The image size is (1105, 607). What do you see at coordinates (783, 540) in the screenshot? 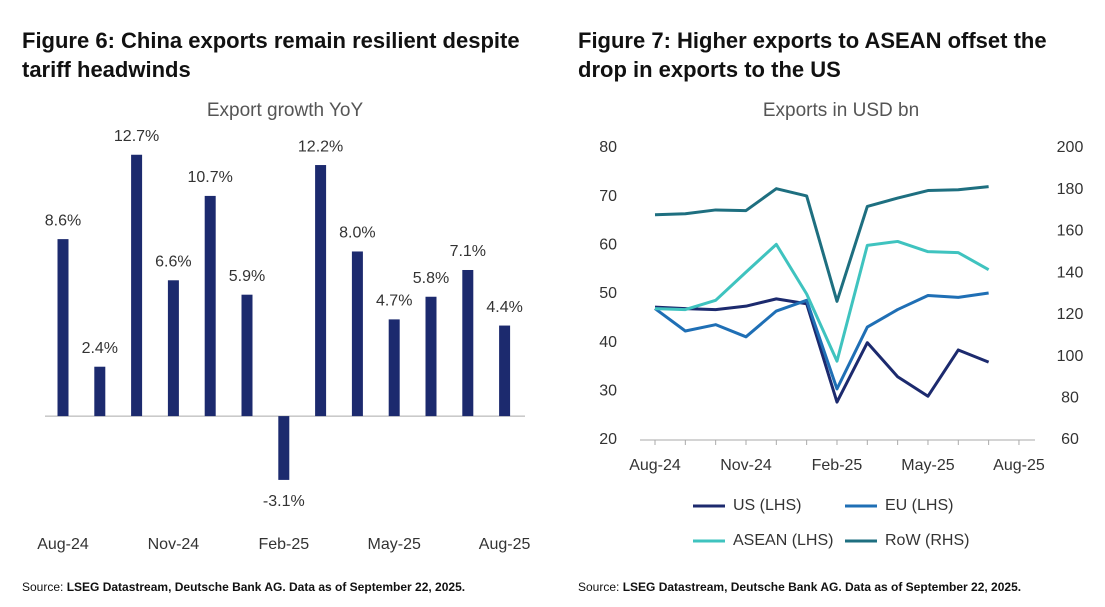
I see `legend-label: ASEAN (LHS)` at bounding box center [783, 540].